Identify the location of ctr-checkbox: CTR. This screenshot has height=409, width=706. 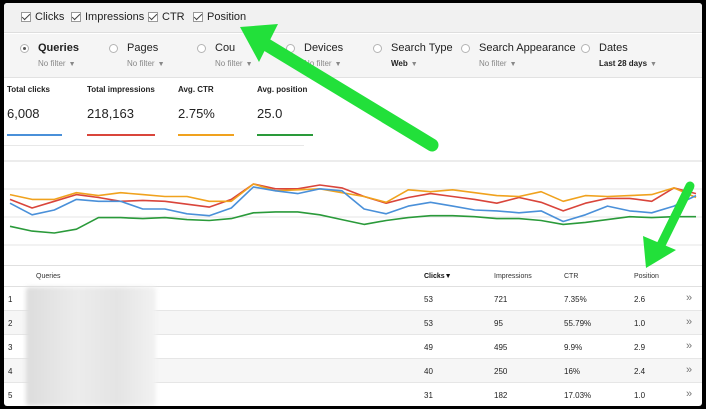
(166, 17).